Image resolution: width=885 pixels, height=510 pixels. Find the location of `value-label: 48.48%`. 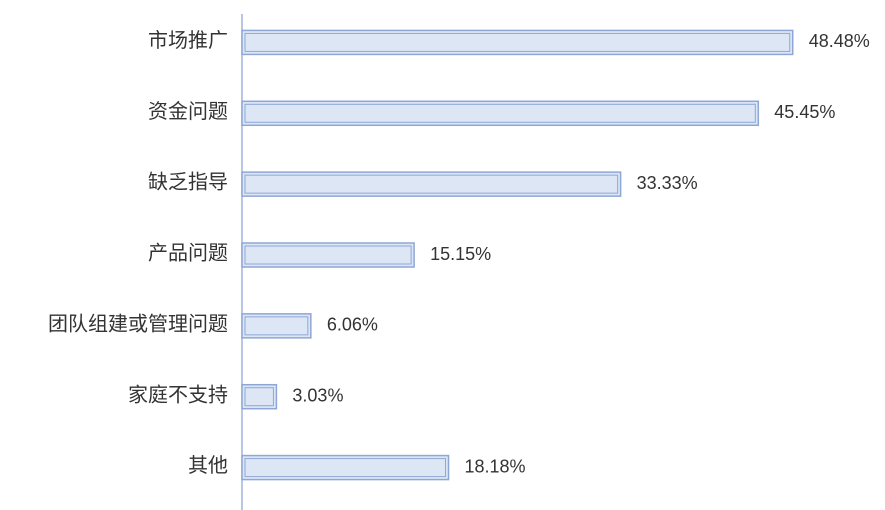

value-label: 48.48% is located at coordinates (839, 41).